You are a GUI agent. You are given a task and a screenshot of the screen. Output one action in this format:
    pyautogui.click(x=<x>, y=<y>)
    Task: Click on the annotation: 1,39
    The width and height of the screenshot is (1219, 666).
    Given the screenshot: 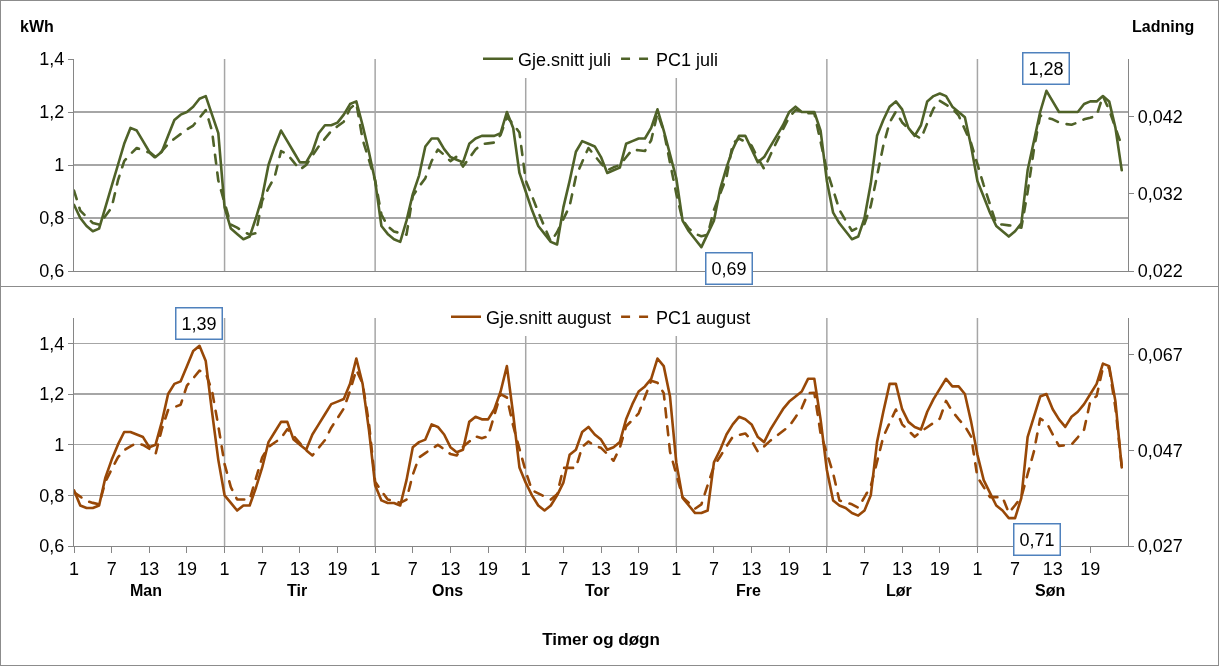 What is the action you would take?
    pyautogui.click(x=199, y=323)
    